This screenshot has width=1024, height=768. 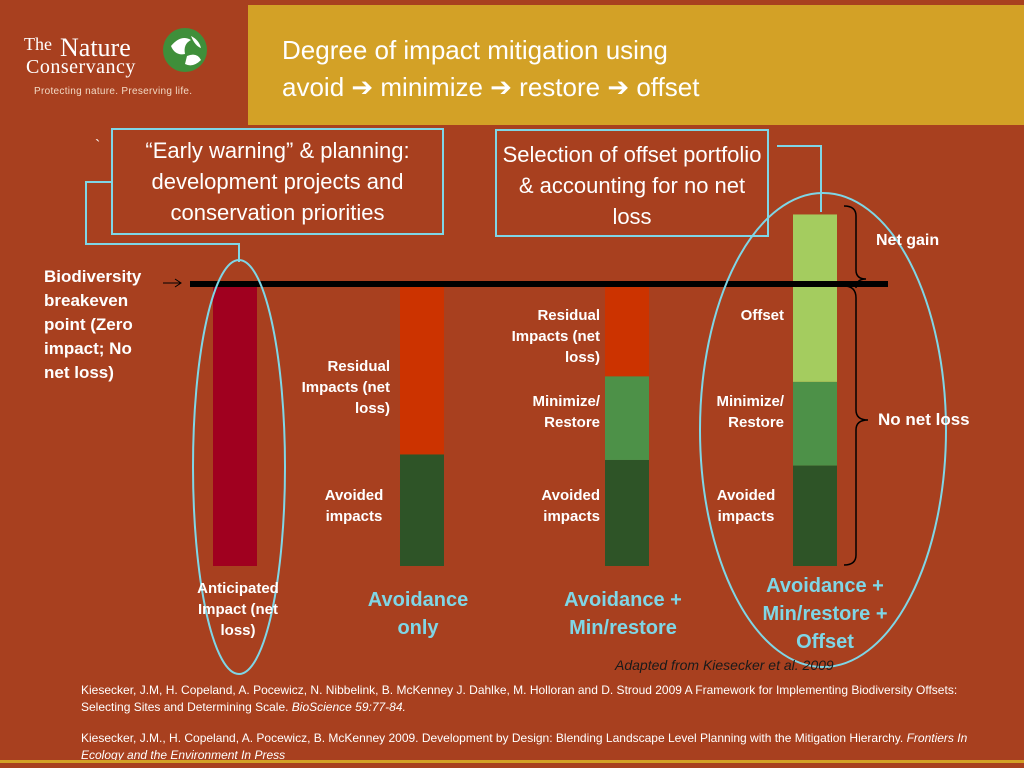 What do you see at coordinates (345, 387) in the screenshot?
I see `label-residual-1: Residual Impacts (net loss)` at bounding box center [345, 387].